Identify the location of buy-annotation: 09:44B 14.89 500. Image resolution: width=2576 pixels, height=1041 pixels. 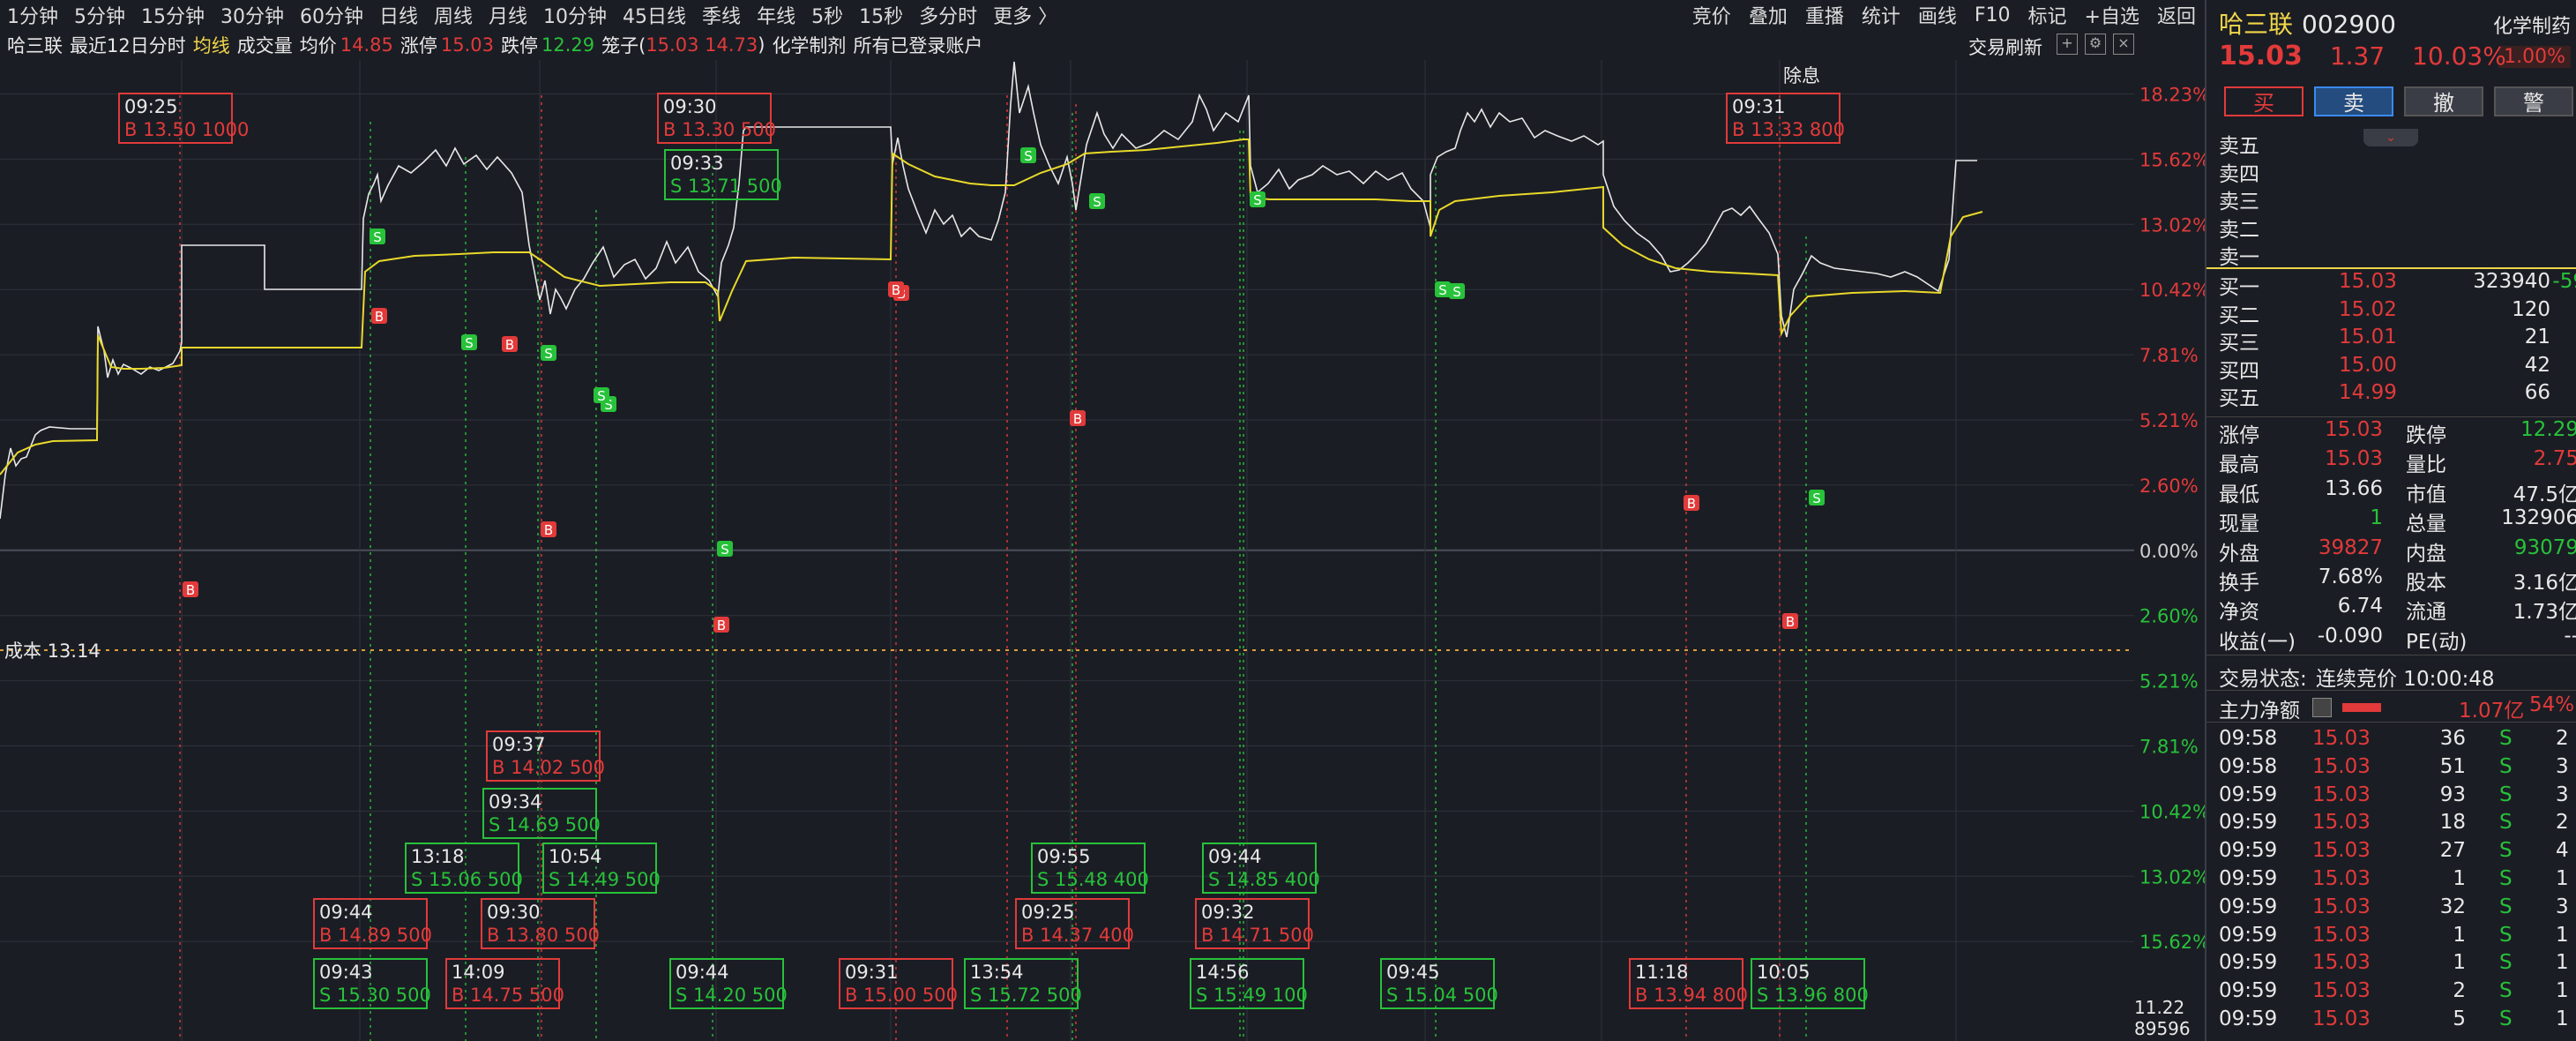
(372, 924).